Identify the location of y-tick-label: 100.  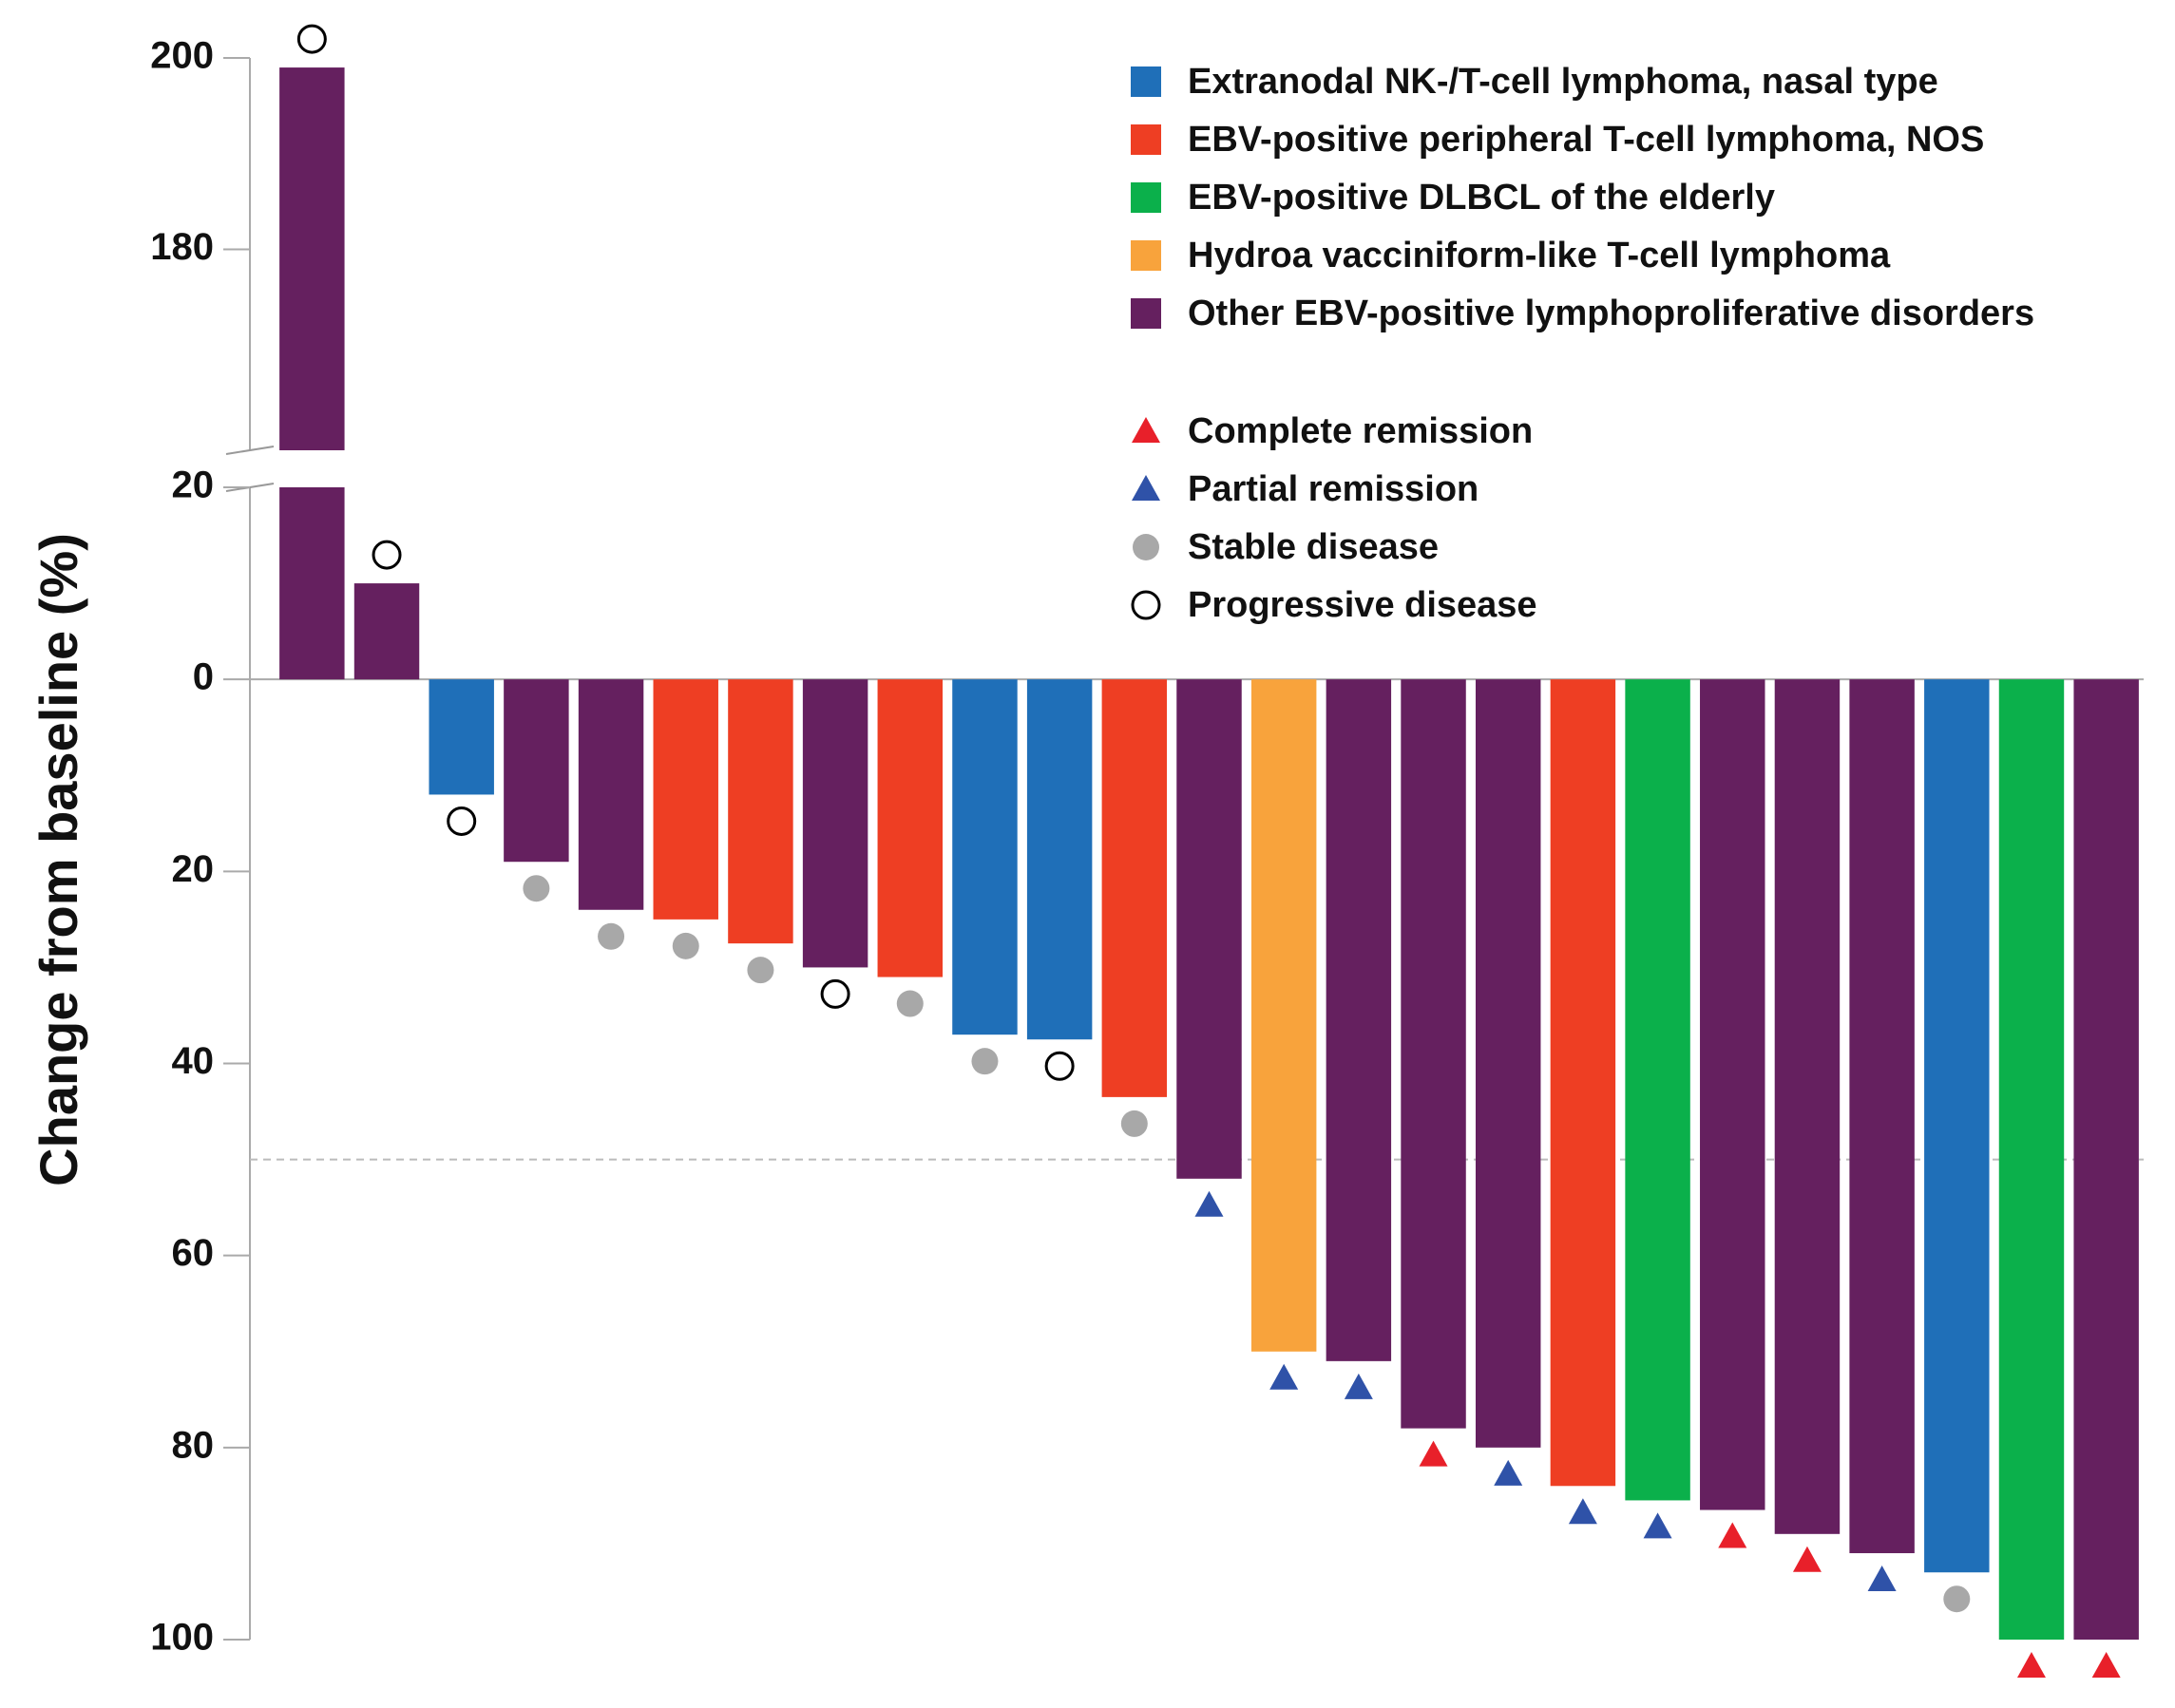
(182, 1638).